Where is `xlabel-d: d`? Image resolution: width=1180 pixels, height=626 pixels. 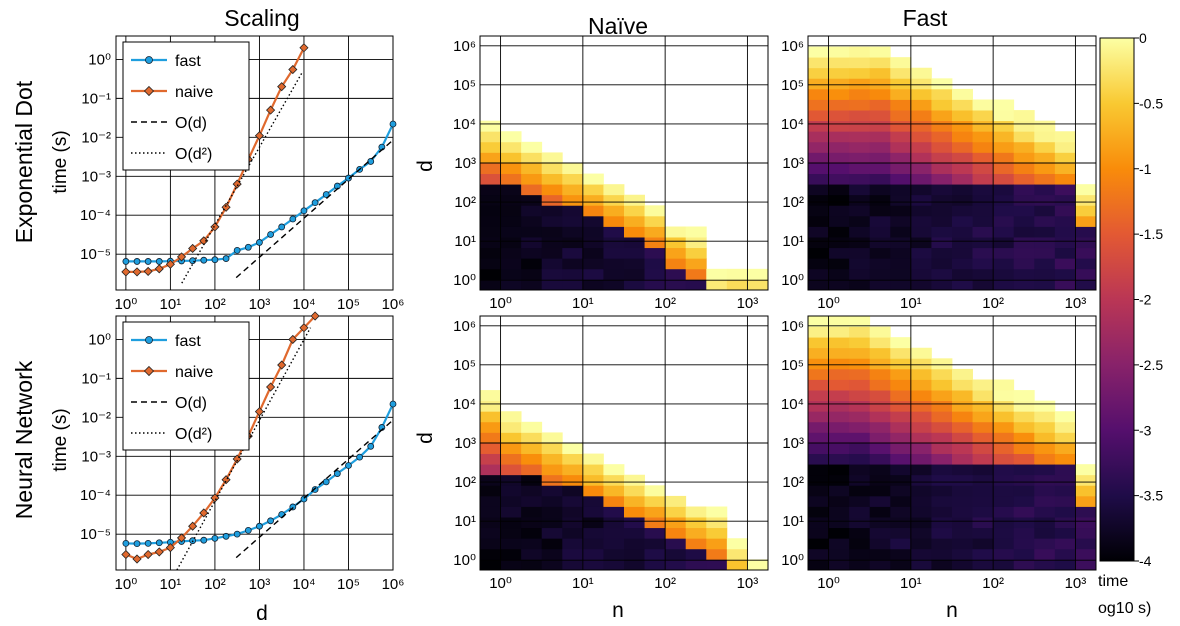 xlabel-d: d is located at coordinates (262, 613).